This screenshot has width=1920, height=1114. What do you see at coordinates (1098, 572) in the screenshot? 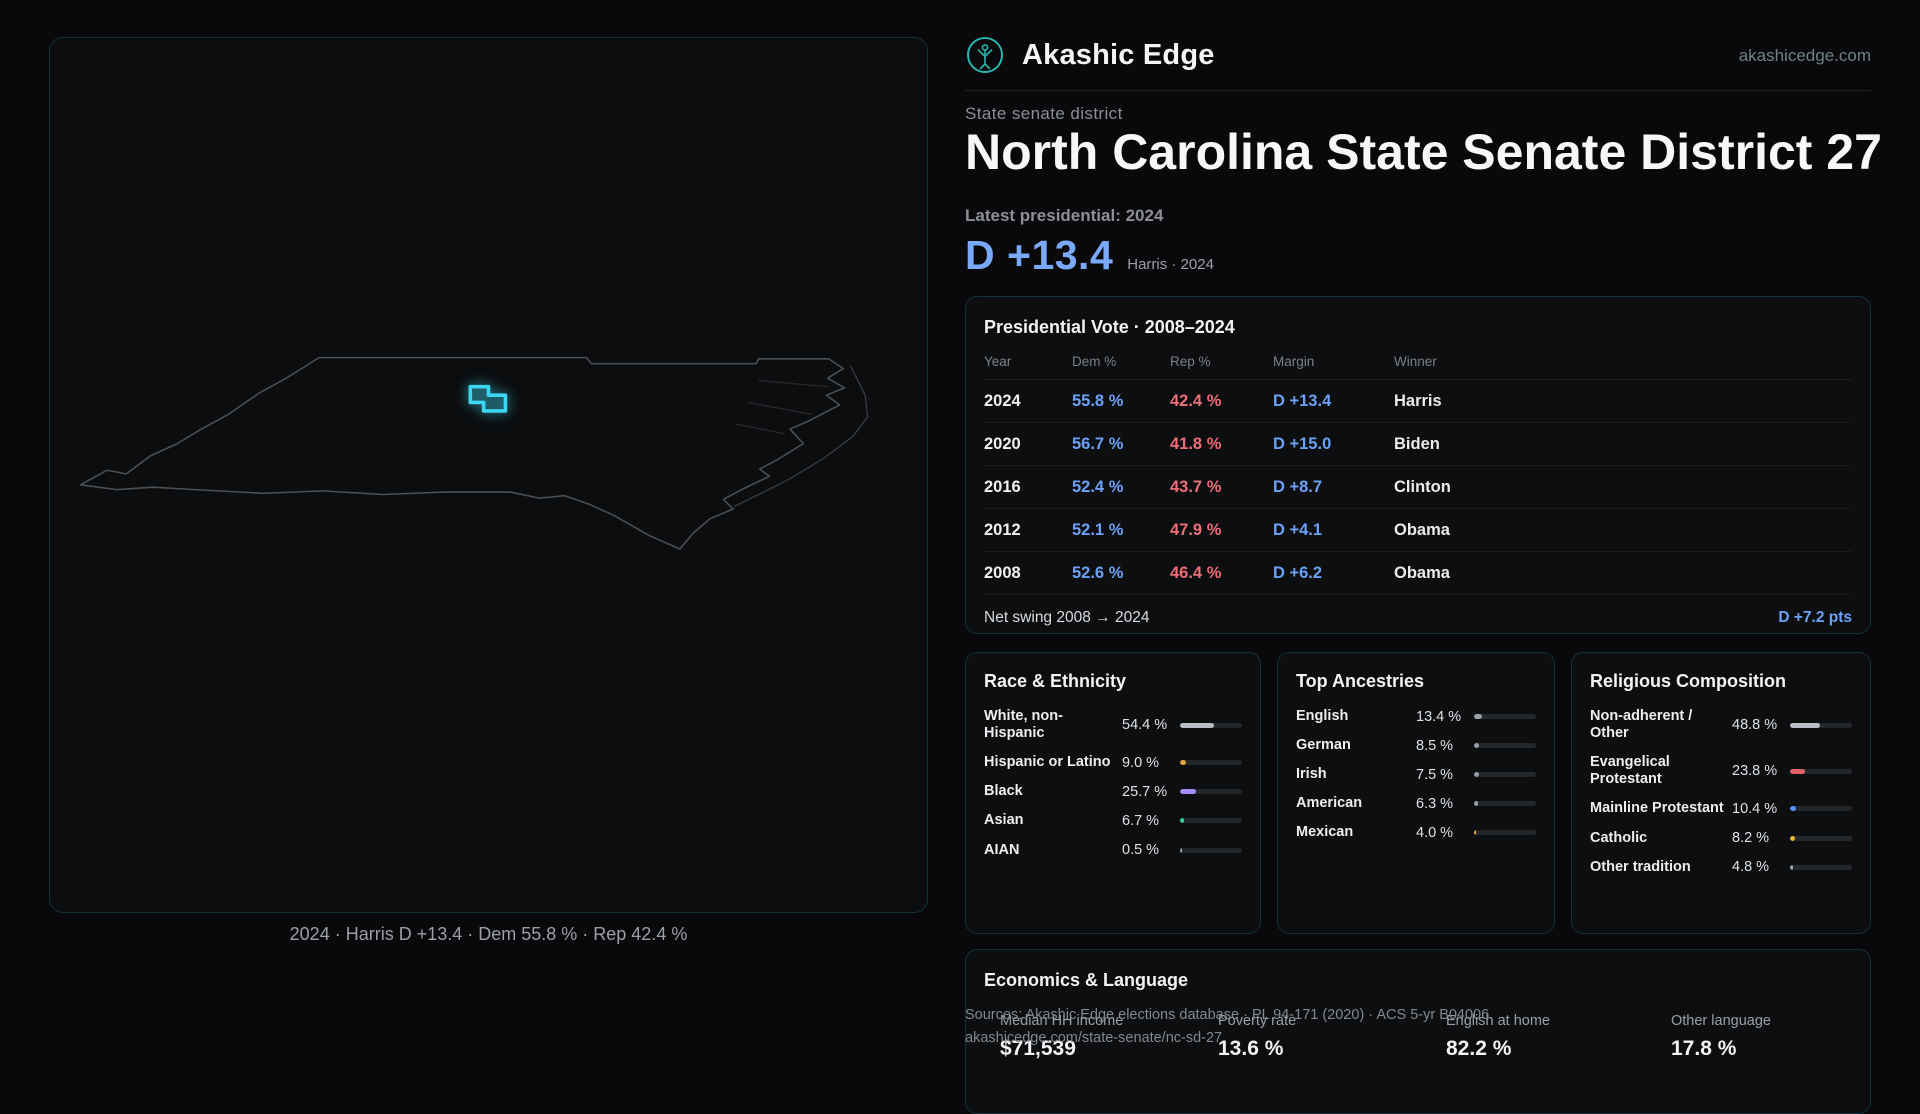
I see `cell-dem: 52.6 %` at bounding box center [1098, 572].